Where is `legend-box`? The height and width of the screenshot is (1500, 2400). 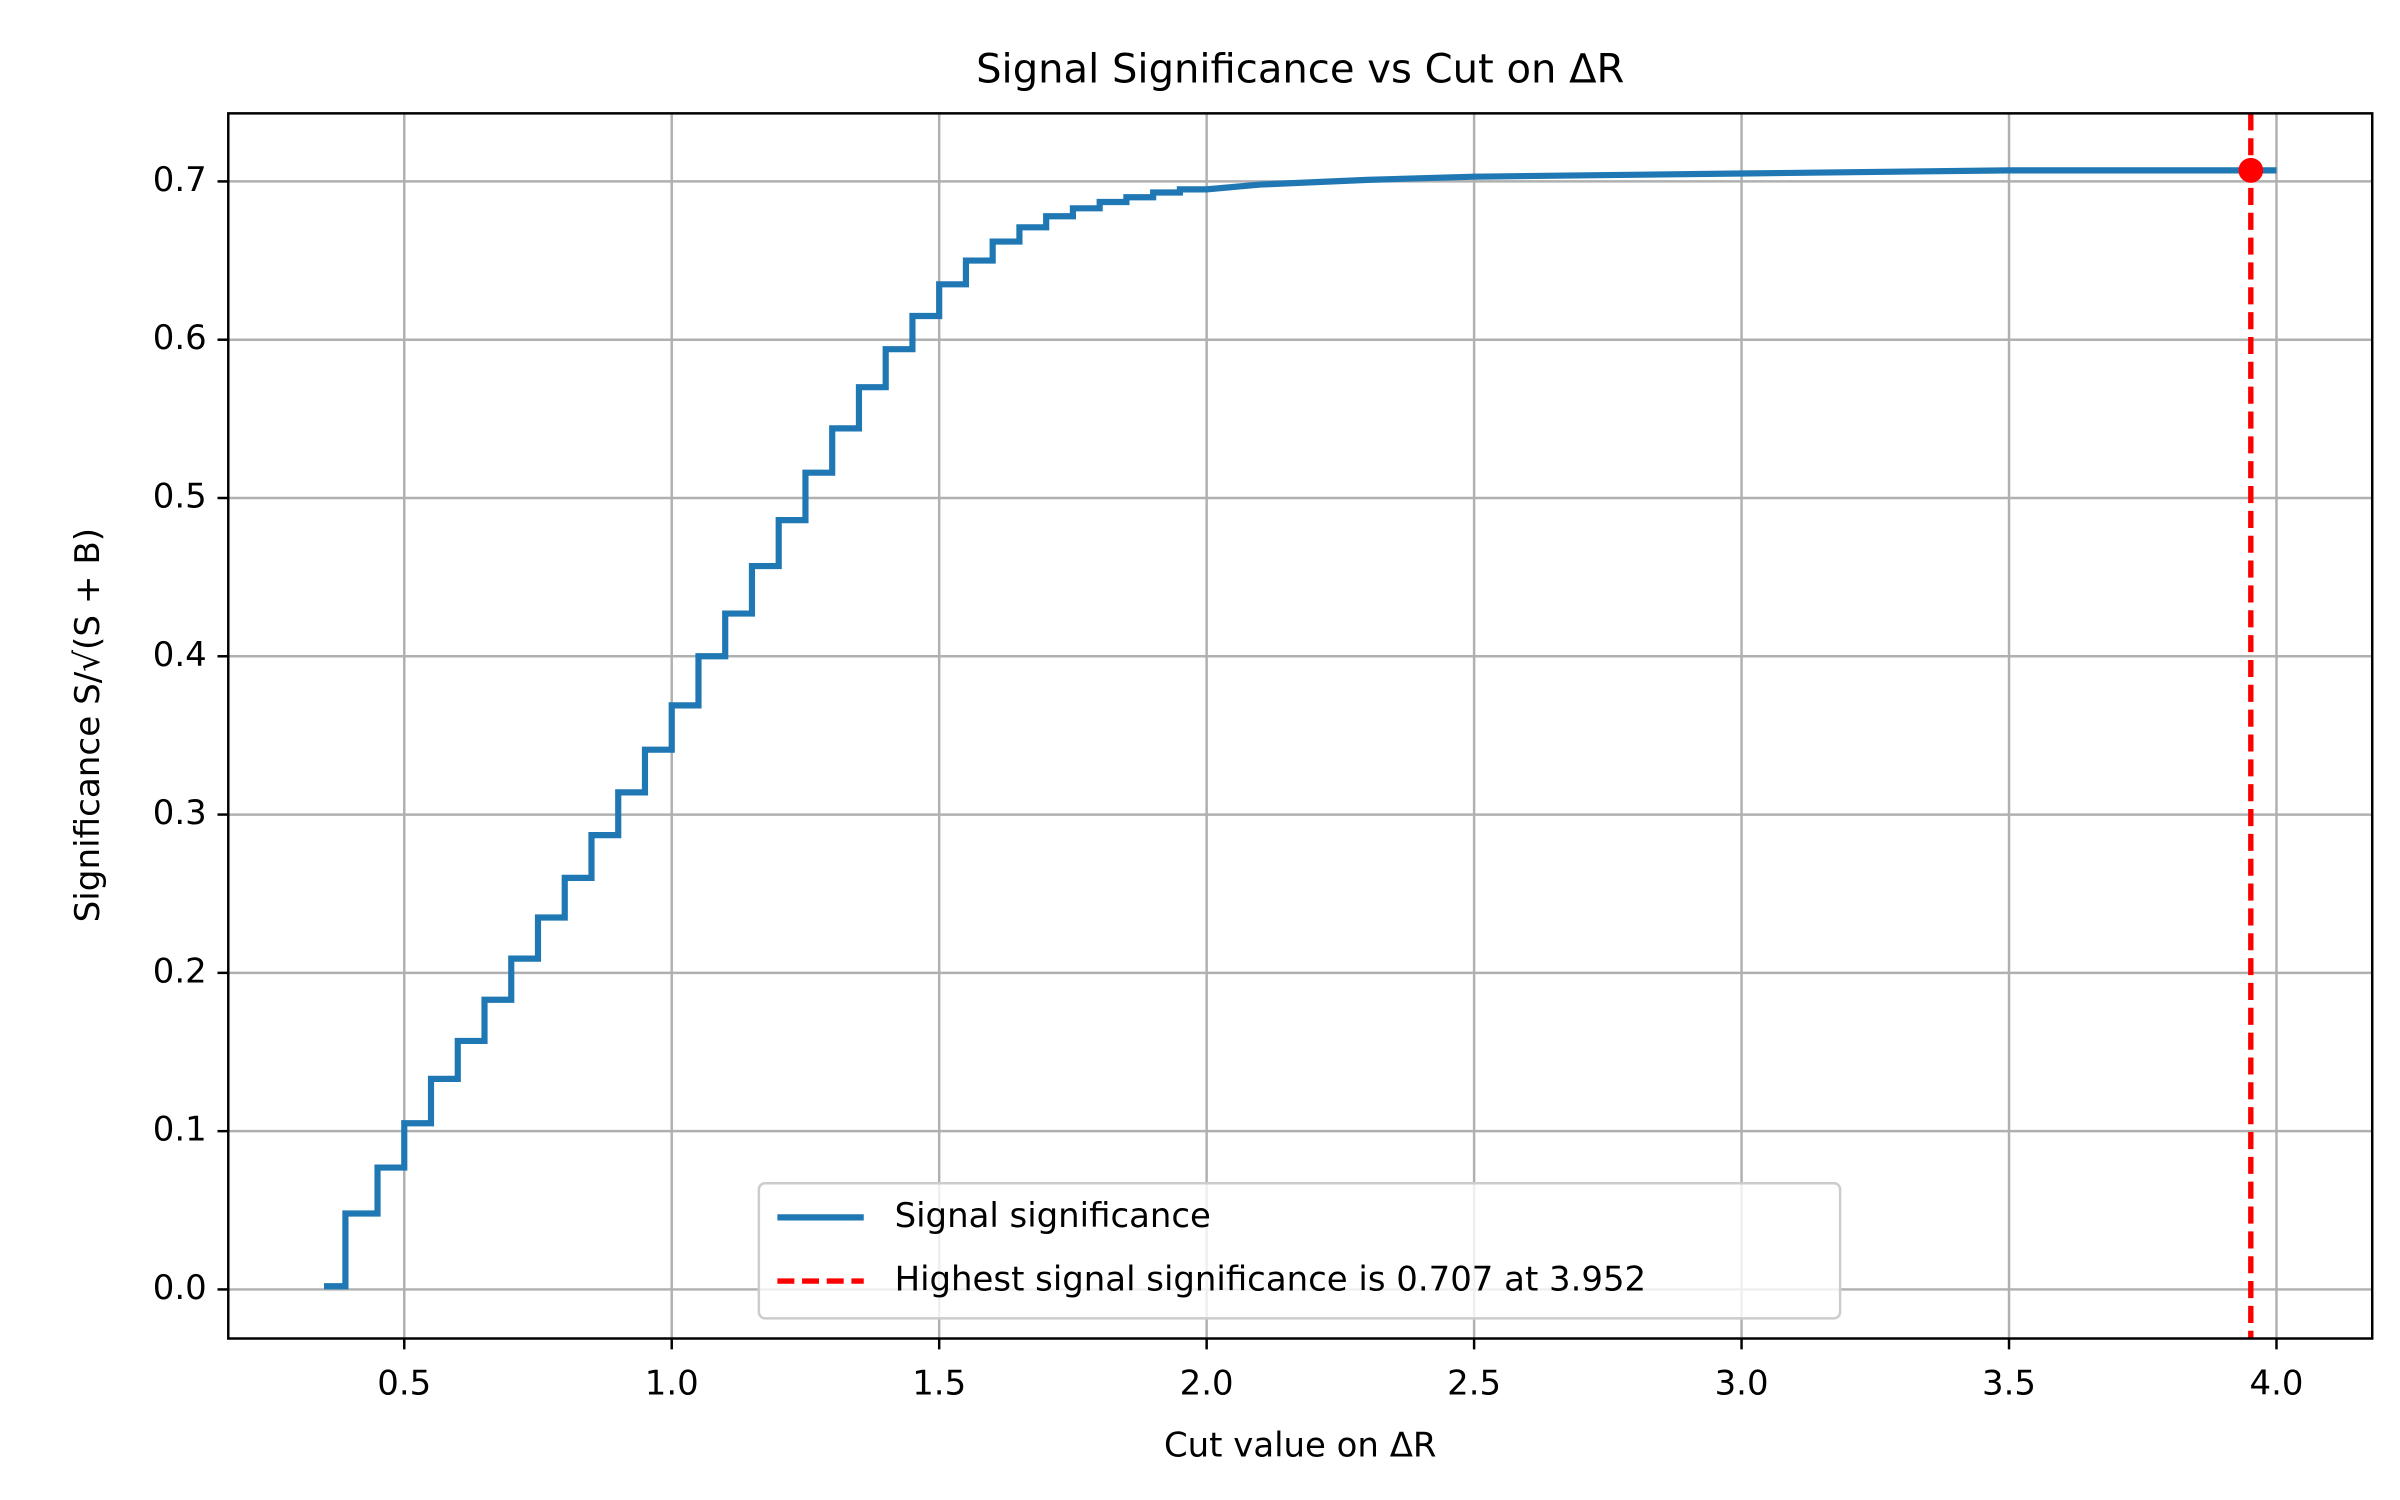
legend-box is located at coordinates (1299, 1250).